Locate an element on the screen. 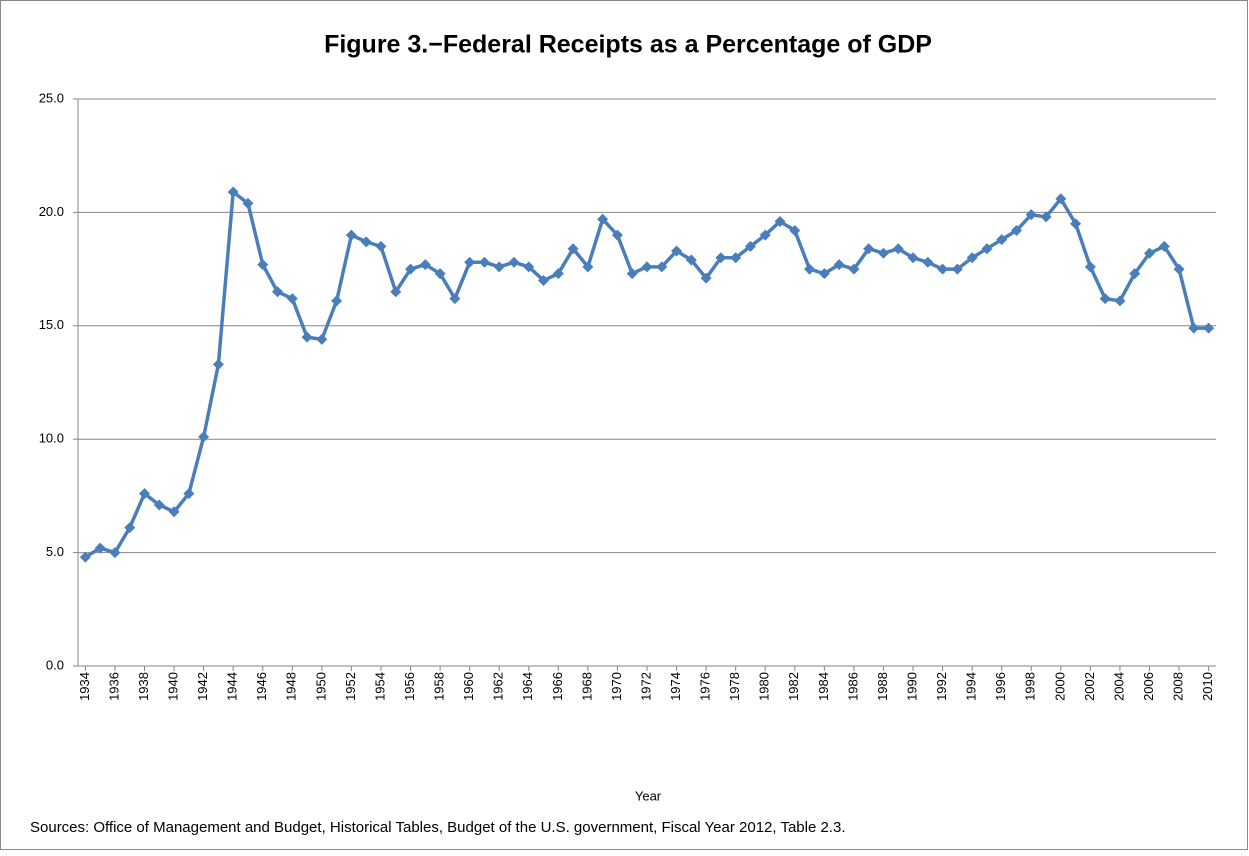 The image size is (1249, 856). x-axis-label: Year is located at coordinates (648, 795).